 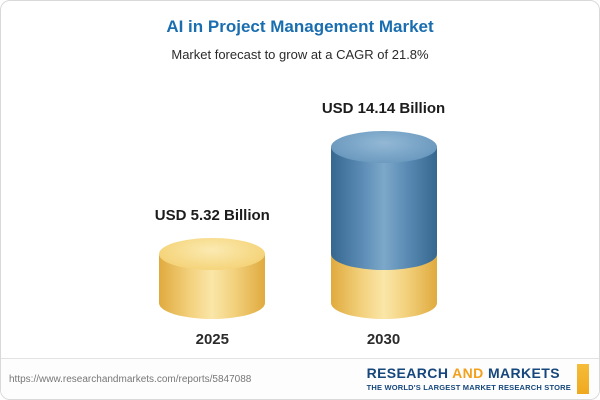 I want to click on logo-word-markets: MARKETS, so click(x=523, y=373).